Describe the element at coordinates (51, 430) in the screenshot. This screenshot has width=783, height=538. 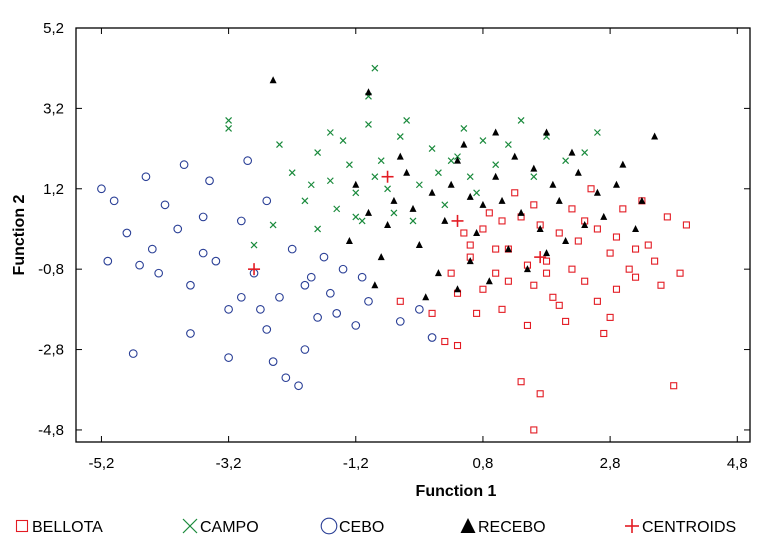
I see `y-tick-label: -4,8` at that location.